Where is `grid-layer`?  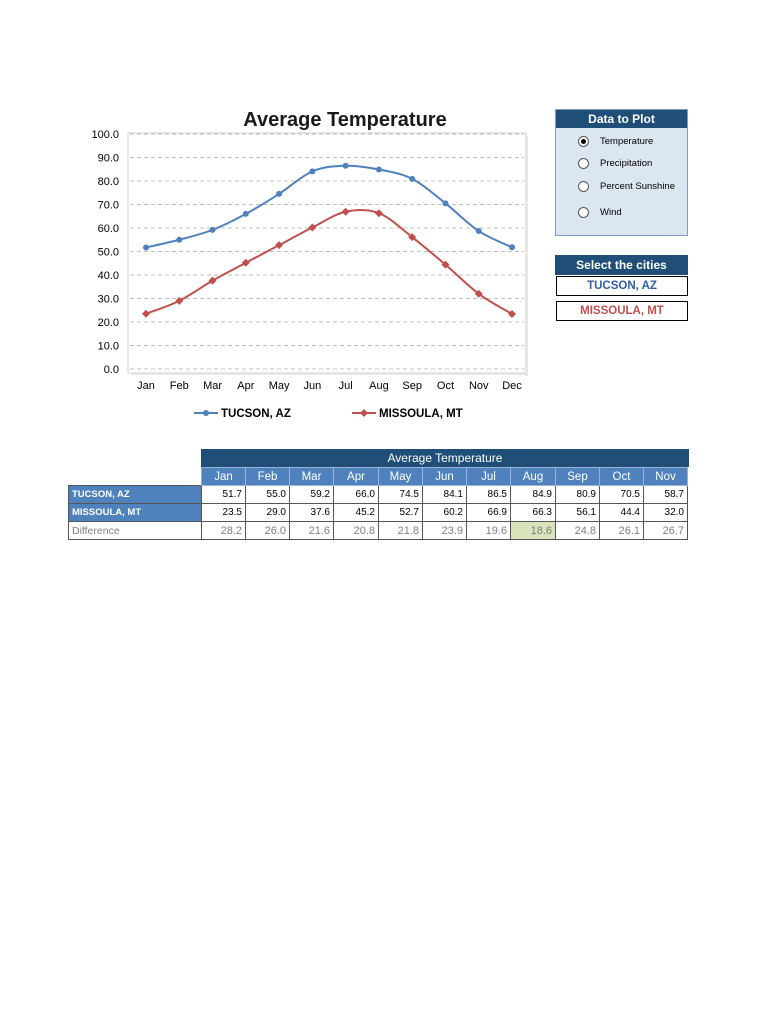 grid-layer is located at coordinates (327, 251).